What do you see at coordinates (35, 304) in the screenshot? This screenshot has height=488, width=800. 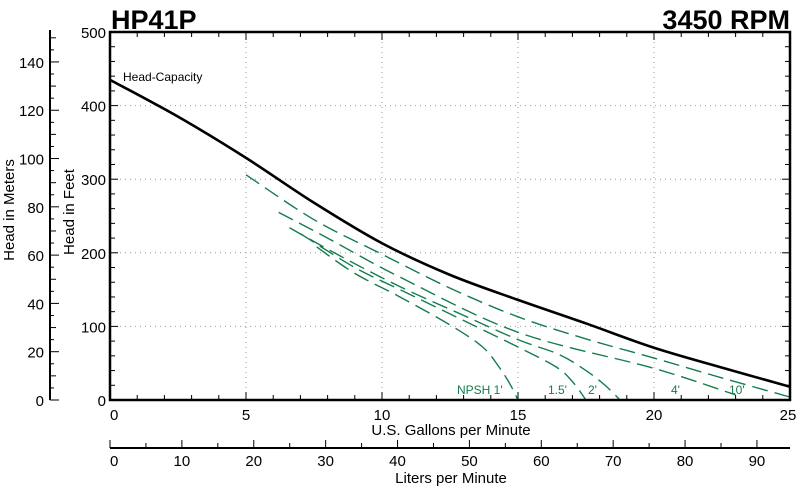 I see `y2-tick-label: 40` at bounding box center [35, 304].